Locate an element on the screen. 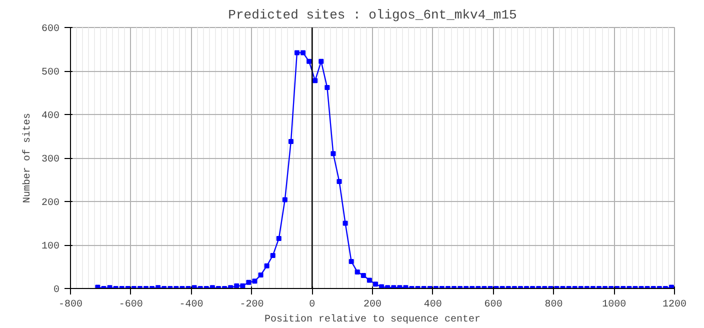  x-tick-label: -600 is located at coordinates (130, 305).